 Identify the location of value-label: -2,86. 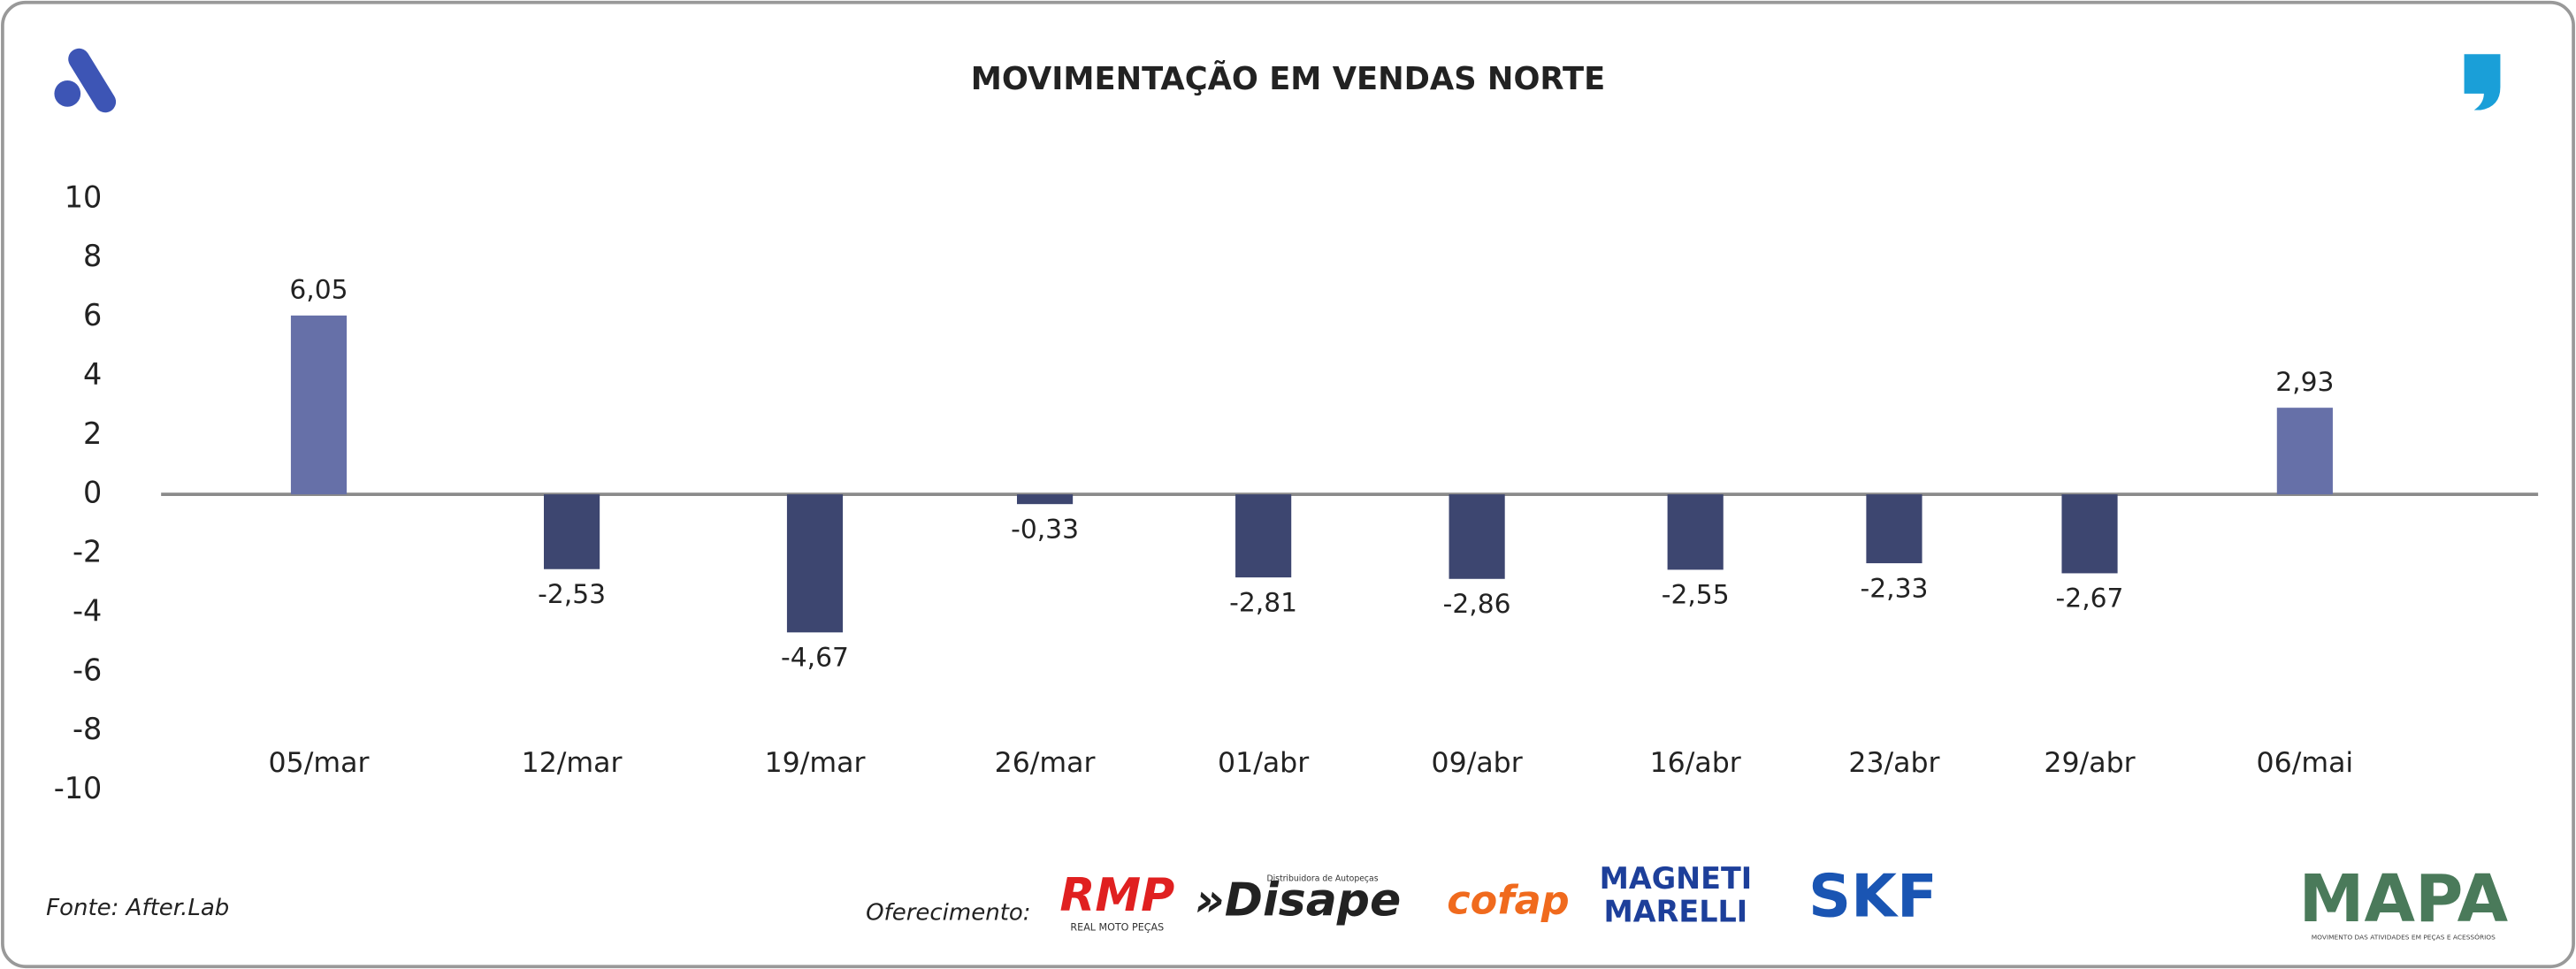
(1477, 604).